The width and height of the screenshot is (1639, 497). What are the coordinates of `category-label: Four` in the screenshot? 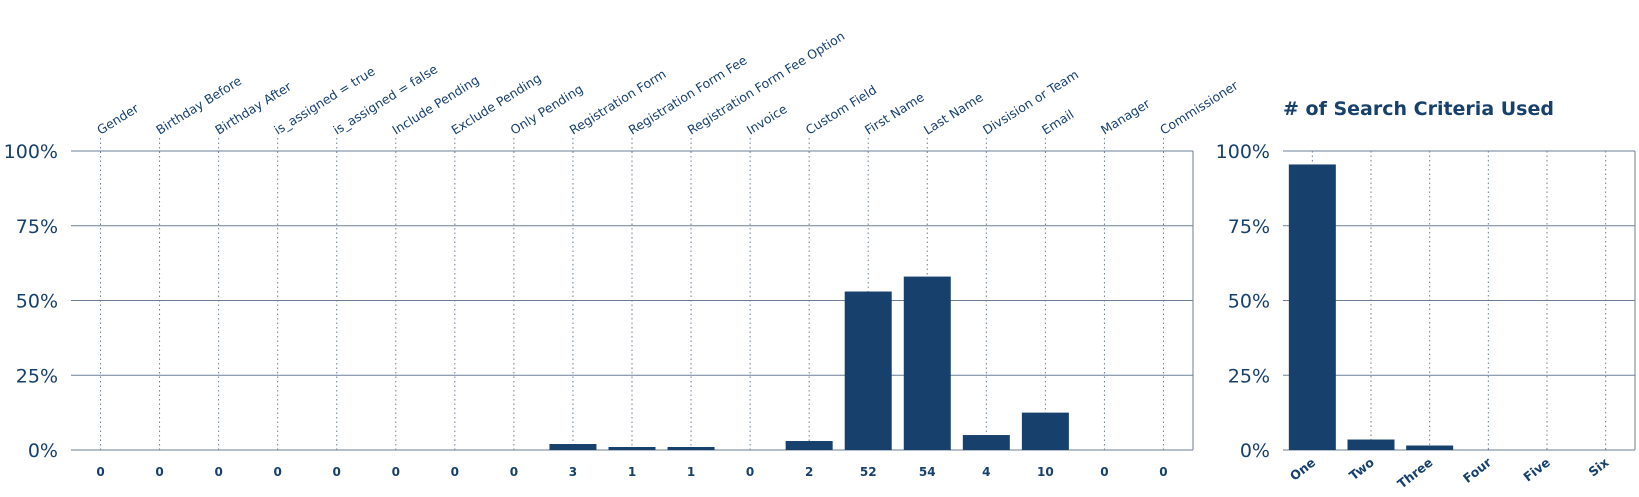 It's located at (1477, 470).